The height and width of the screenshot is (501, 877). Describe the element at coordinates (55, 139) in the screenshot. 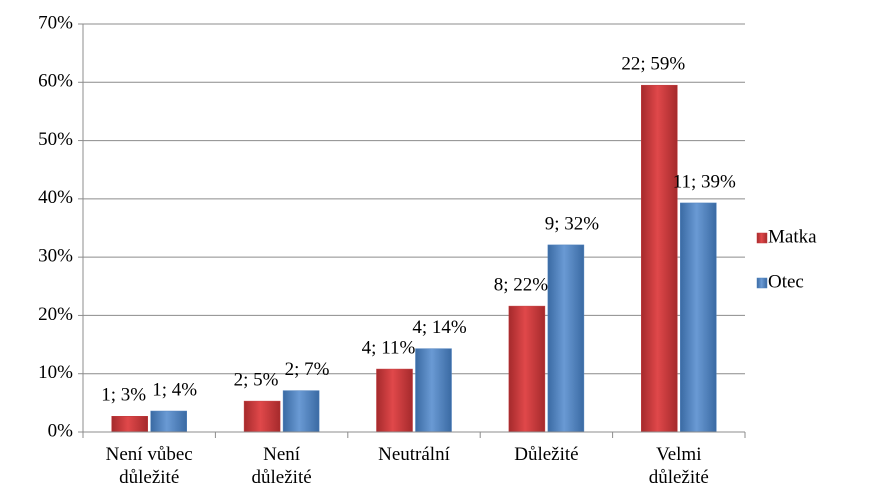

I see `y-tick-label: 50%` at that location.